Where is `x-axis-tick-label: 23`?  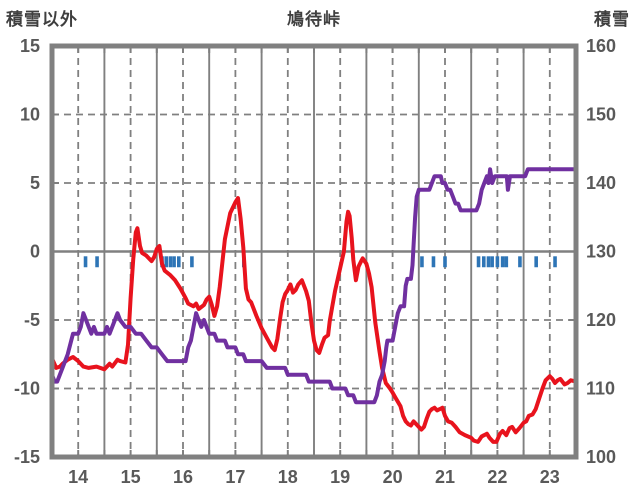 x-axis-tick-label: 23 is located at coordinates (550, 477).